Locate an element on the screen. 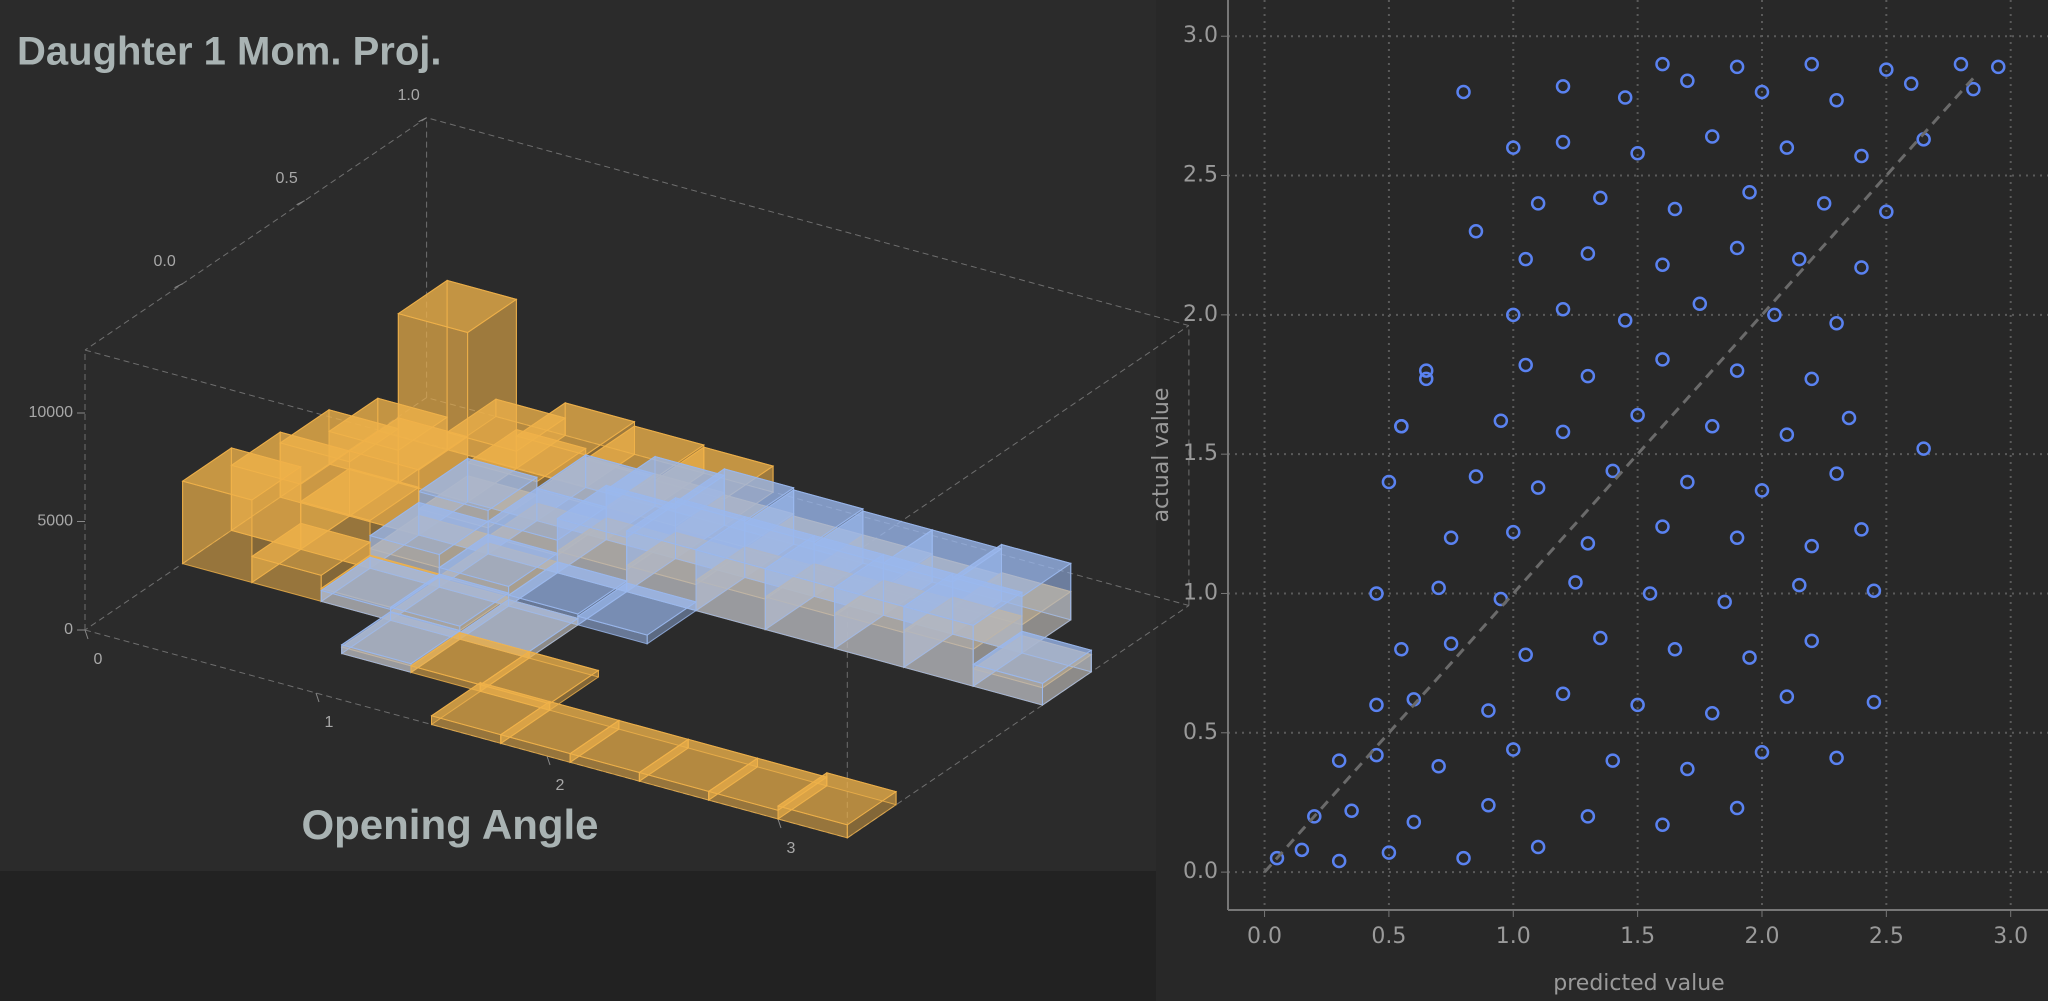  y-tick-label: 2.0 is located at coordinates (1200, 314).